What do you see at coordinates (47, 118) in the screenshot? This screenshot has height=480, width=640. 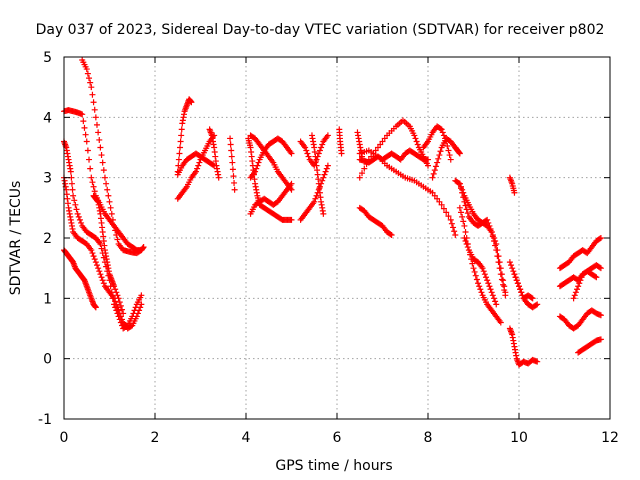 I see `y-tick-label: 4` at bounding box center [47, 118].